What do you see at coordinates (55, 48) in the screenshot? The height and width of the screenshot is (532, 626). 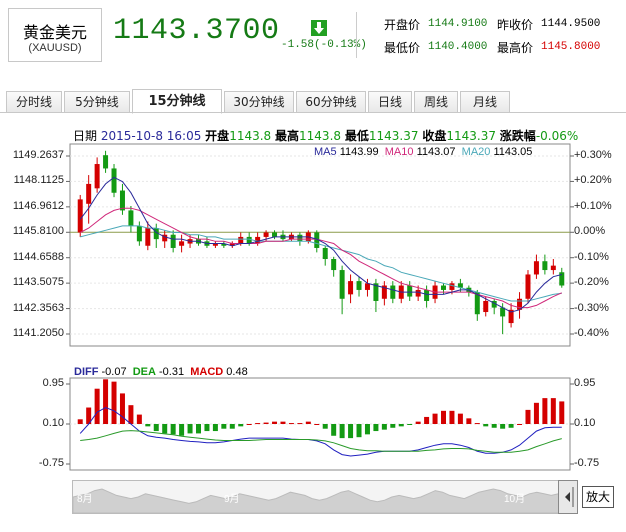 I see `instrument-code: (XAUUSD)` at bounding box center [55, 48].